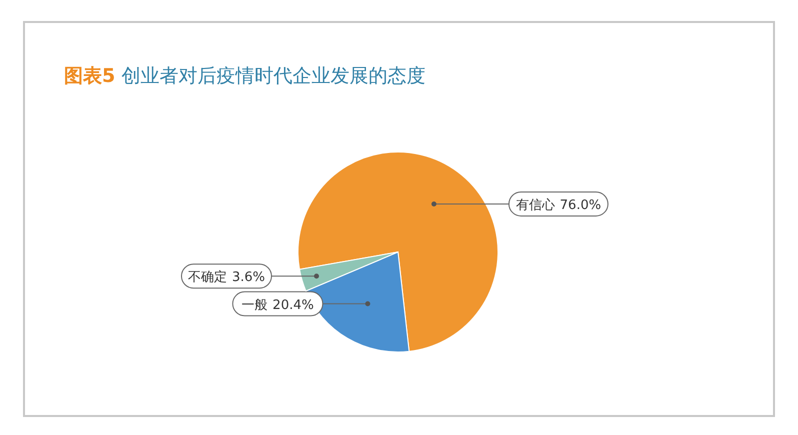 This screenshot has height=435, width=798. I want to click on chart-title: 图表5 创业者对后疫情时代企业发展的态度, so click(245, 76).